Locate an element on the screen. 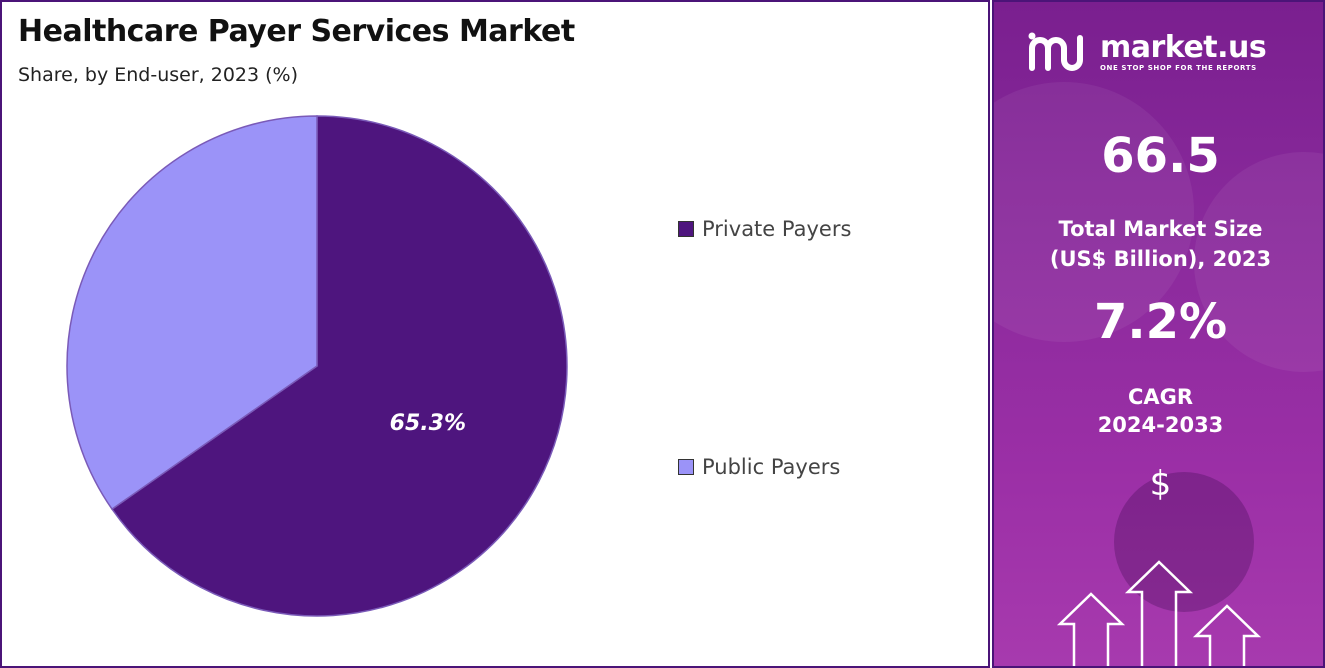 Image resolution: width=1325 pixels, height=668 pixels. cagr-value: 7.2% is located at coordinates (1160, 322).